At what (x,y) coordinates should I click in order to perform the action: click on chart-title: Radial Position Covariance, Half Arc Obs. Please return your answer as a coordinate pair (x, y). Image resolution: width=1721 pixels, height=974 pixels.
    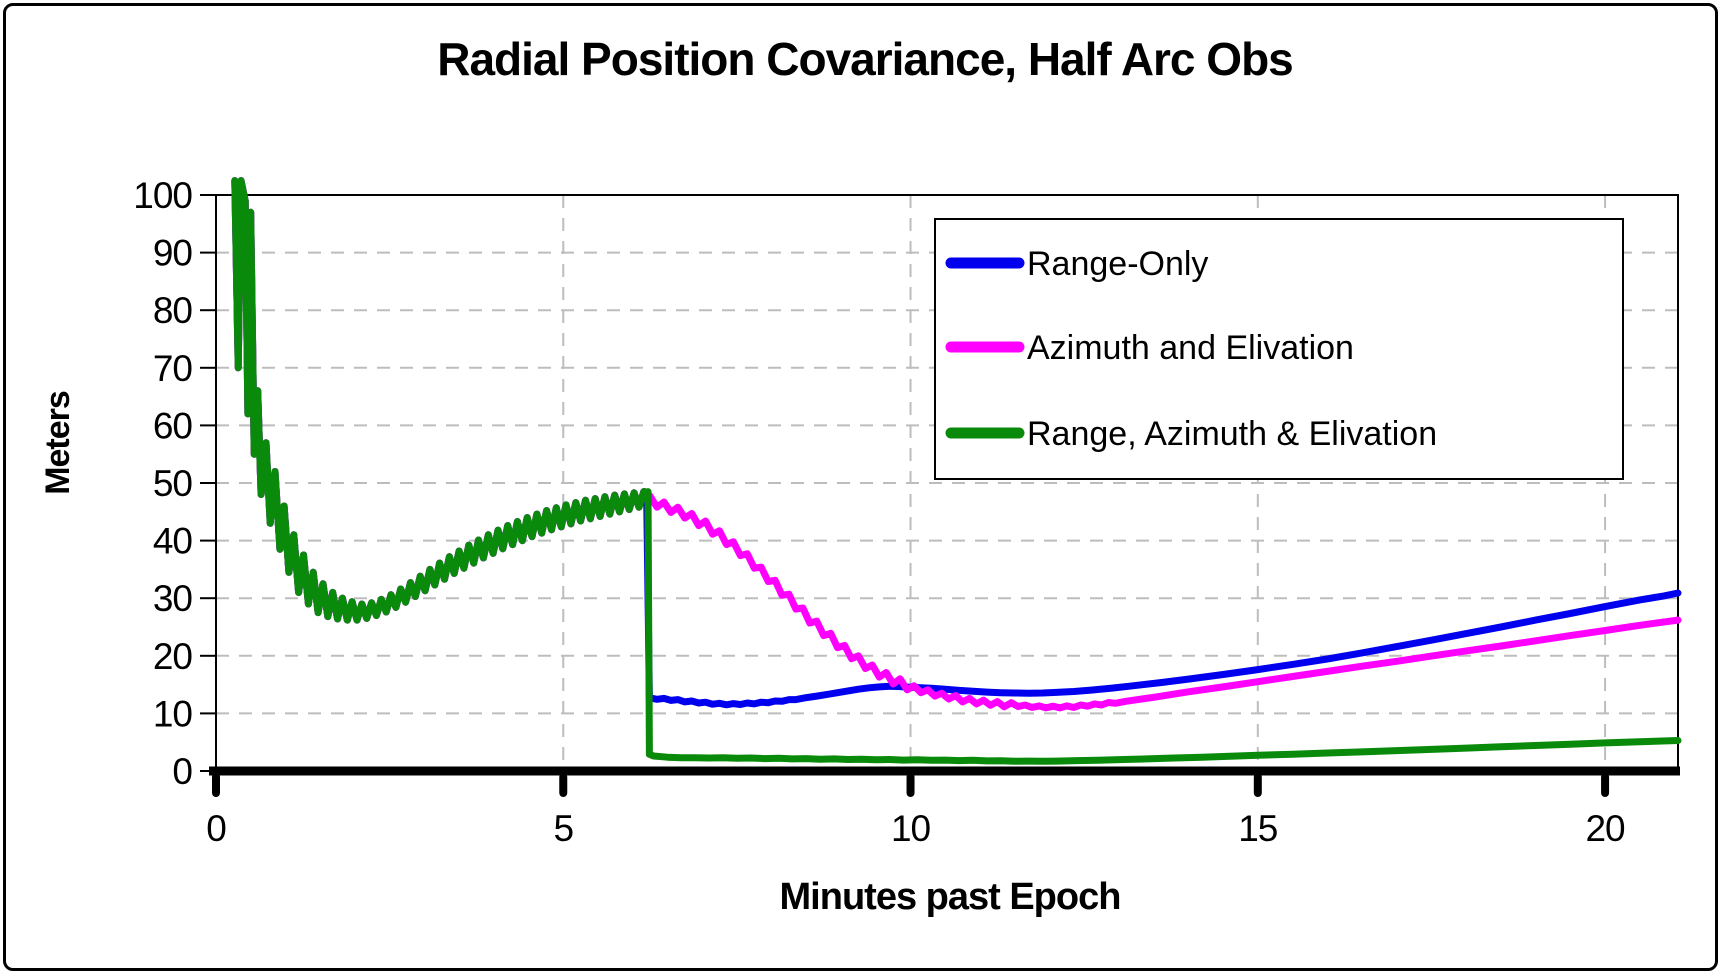
    Looking at the image, I should click on (865, 59).